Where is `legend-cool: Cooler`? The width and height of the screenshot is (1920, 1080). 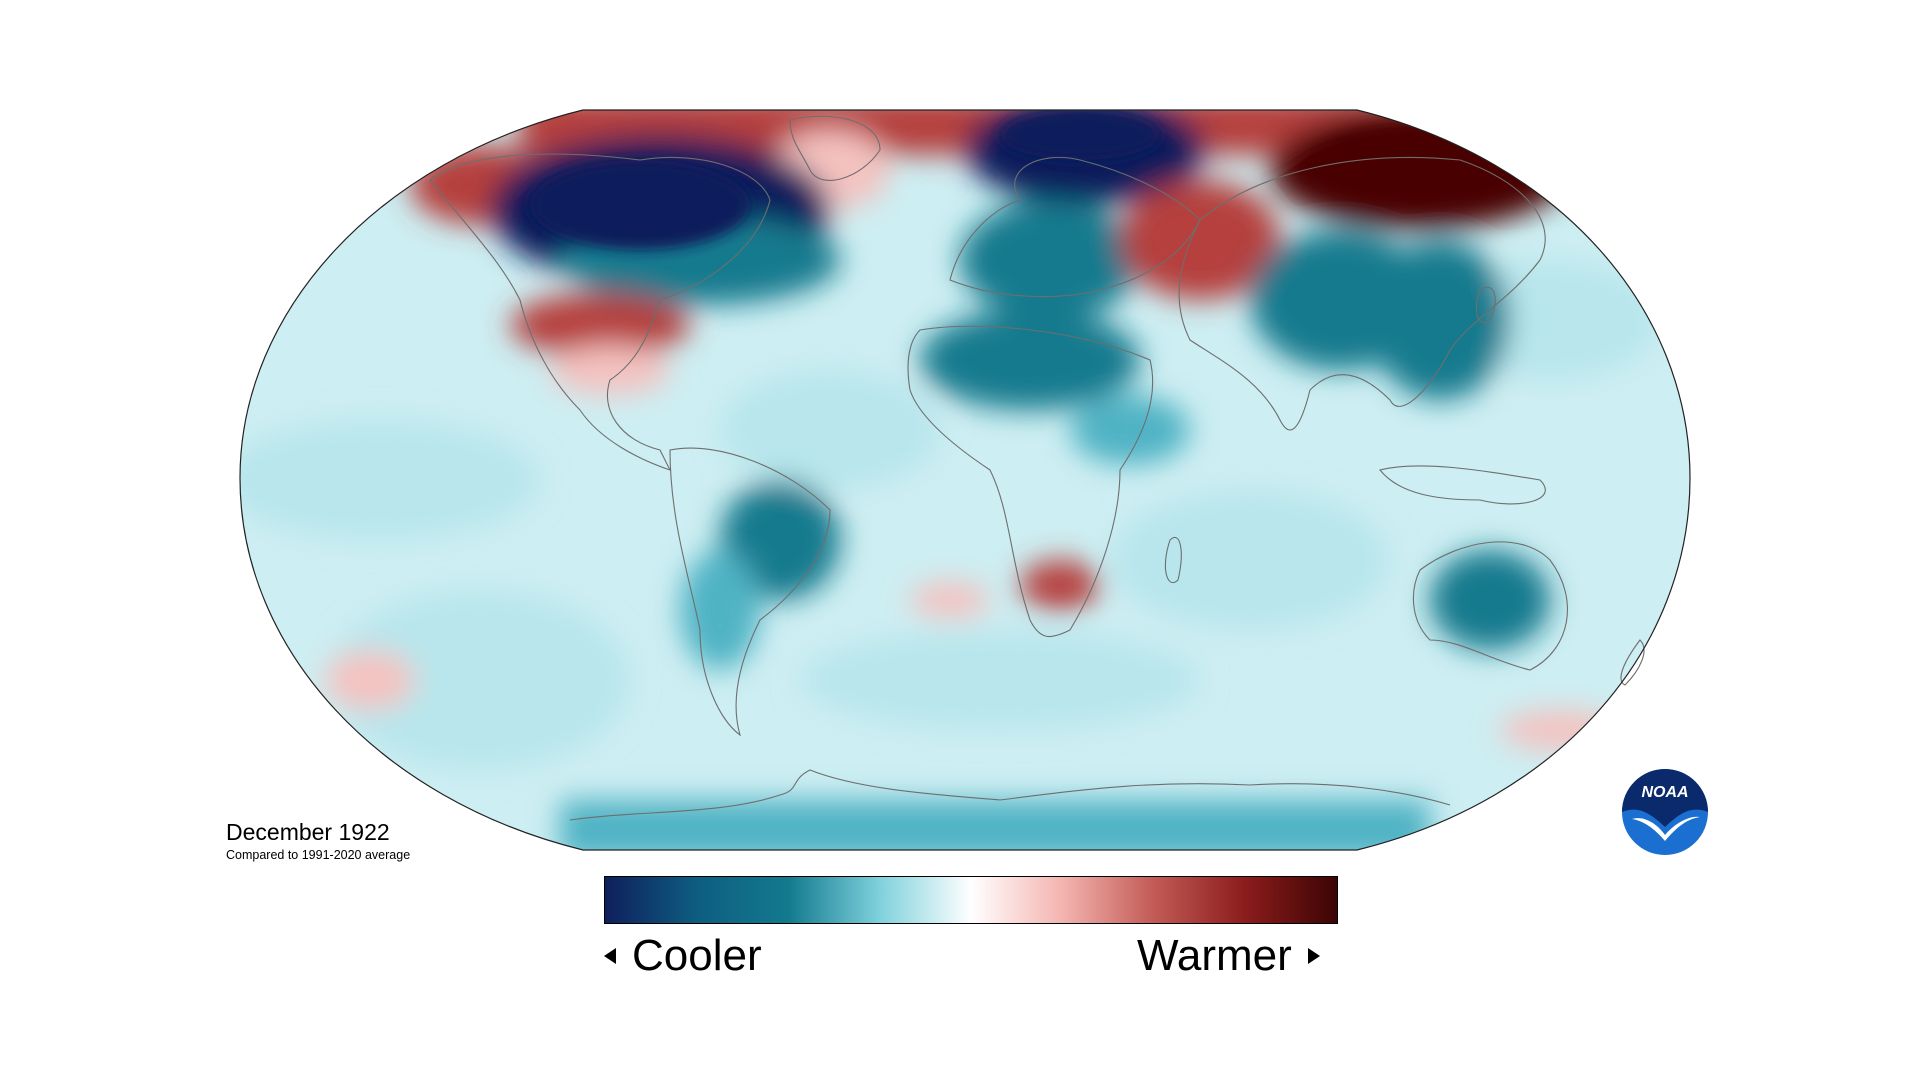
legend-cool: Cooler is located at coordinates (683, 956).